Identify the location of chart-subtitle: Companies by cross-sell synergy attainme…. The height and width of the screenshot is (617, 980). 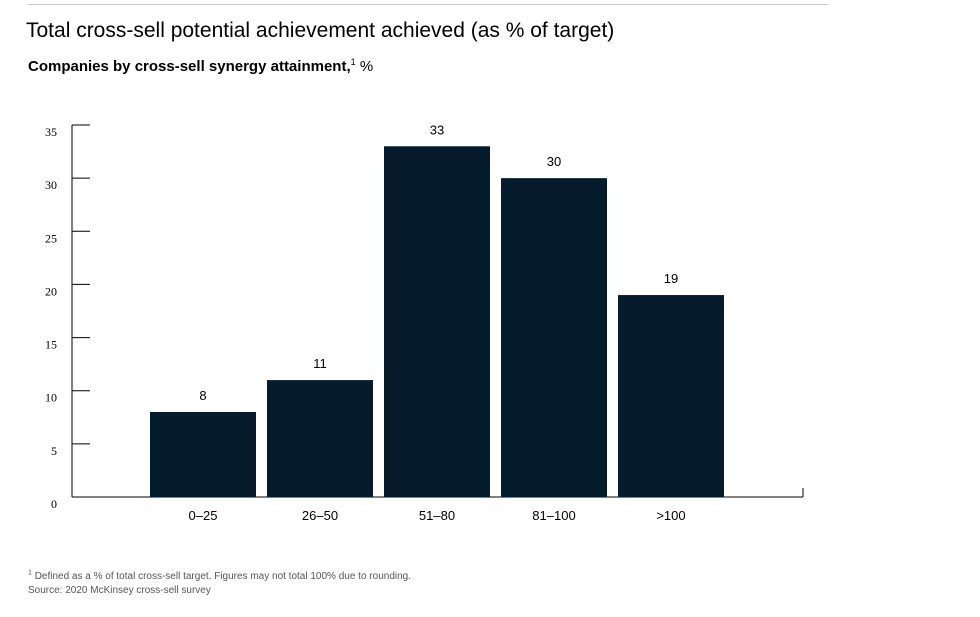
(201, 66).